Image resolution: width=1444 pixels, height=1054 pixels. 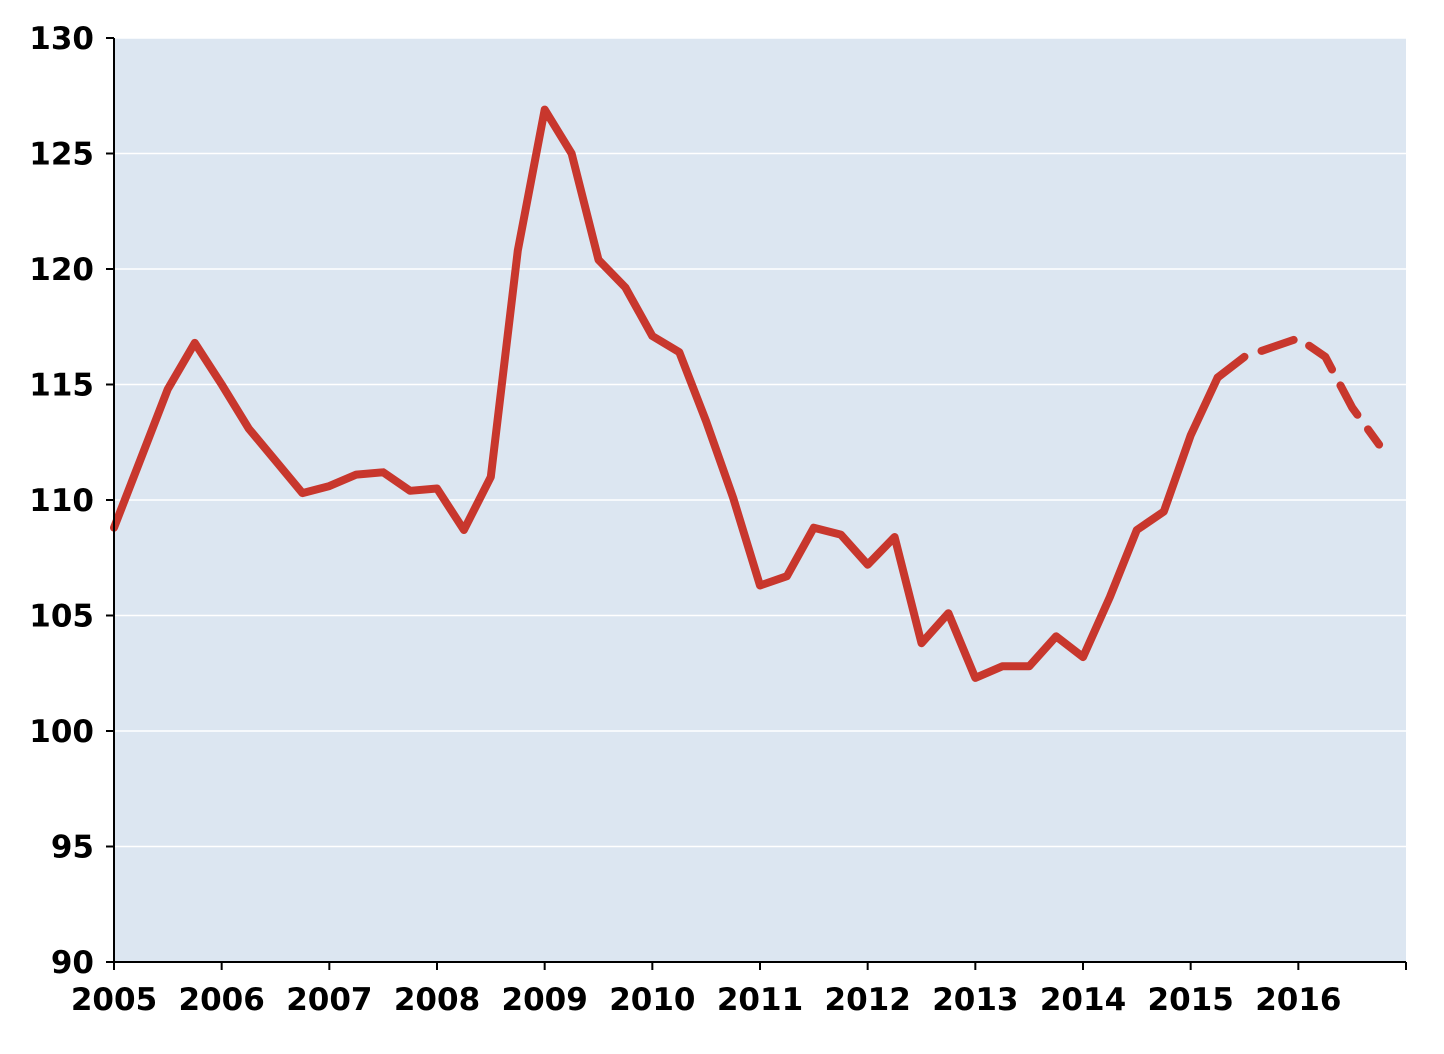 I want to click on y-tick-label: 125, so click(x=61, y=155).